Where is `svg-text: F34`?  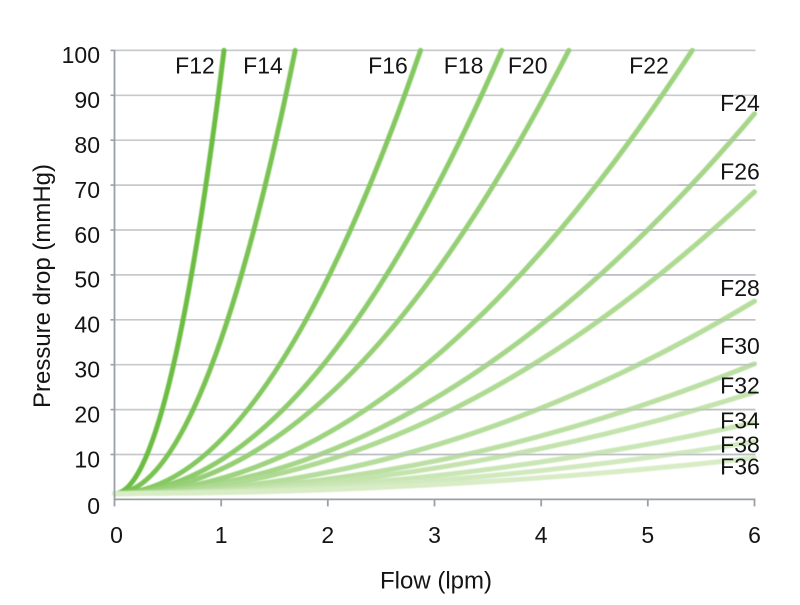 svg-text: F34 is located at coordinates (740, 421).